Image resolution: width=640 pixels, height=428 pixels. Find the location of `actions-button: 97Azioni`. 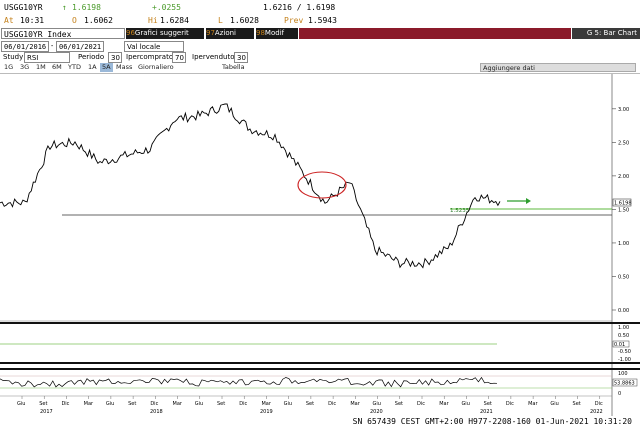

actions-button: 97Azioni is located at coordinates (230, 33).